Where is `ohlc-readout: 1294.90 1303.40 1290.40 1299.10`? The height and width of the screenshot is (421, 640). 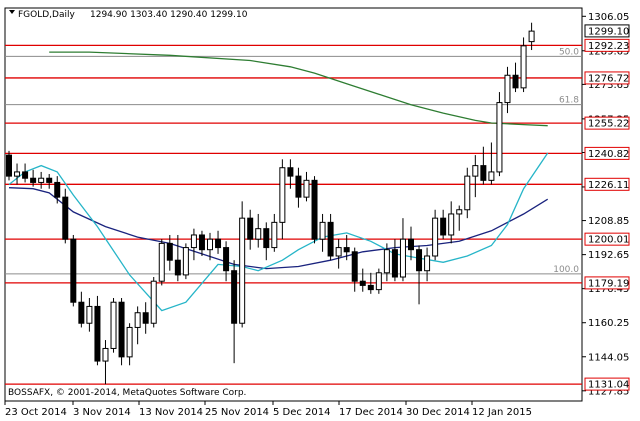 ohlc-readout: 1294.90 1303.40 1290.40 1299.10 is located at coordinates (169, 15).